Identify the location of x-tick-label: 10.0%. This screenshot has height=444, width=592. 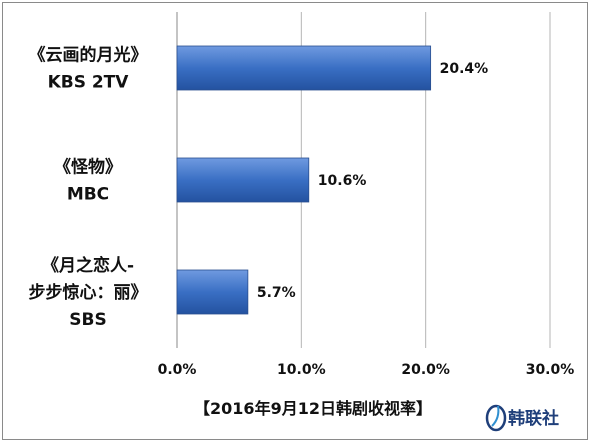
(301, 370).